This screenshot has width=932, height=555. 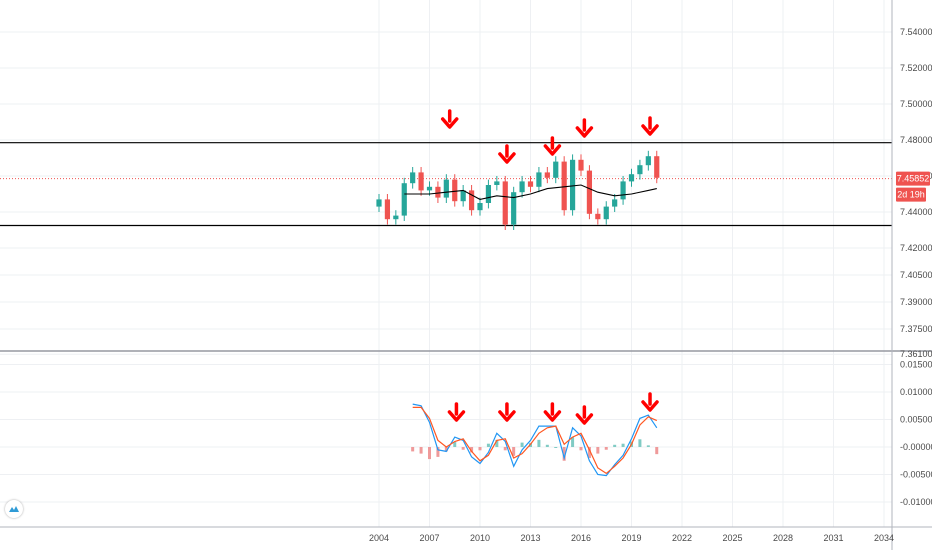 I want to click on price-axis-label: 7.44000, so click(x=916, y=212).